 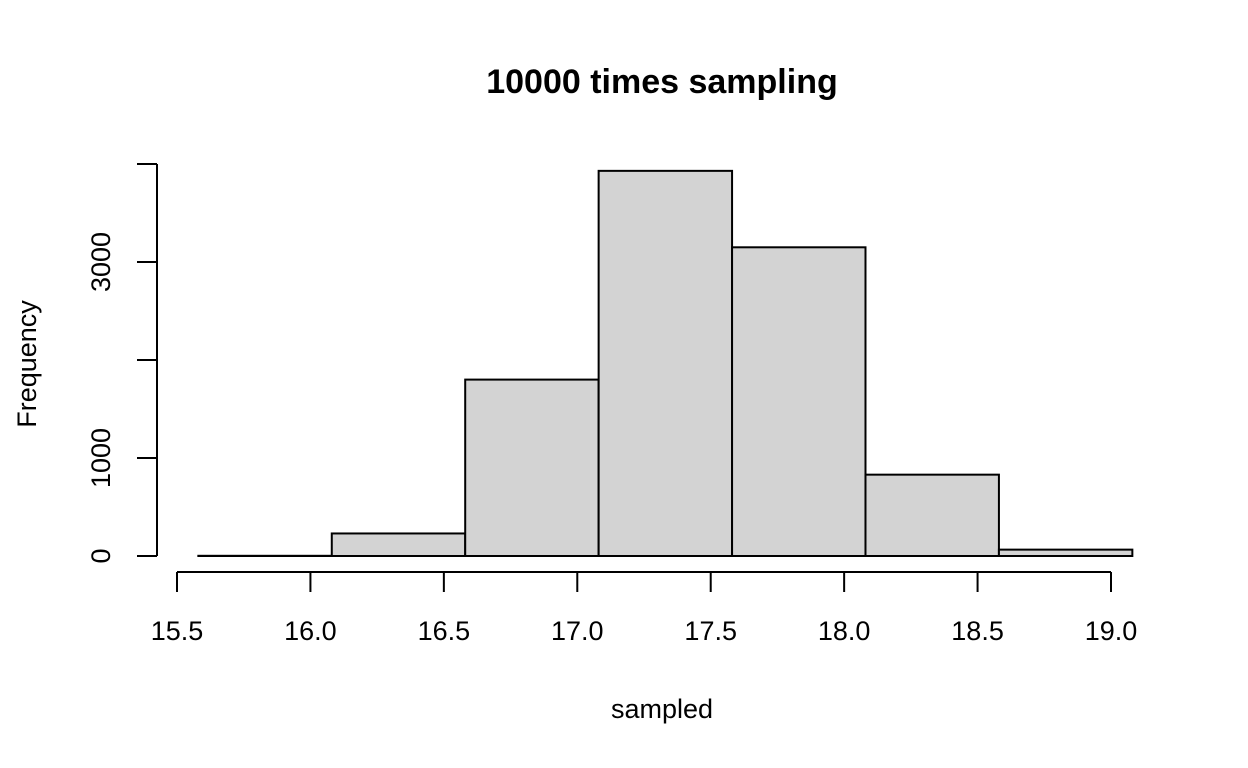 I want to click on y-tick-label-1: 1000, so click(x=101, y=458).